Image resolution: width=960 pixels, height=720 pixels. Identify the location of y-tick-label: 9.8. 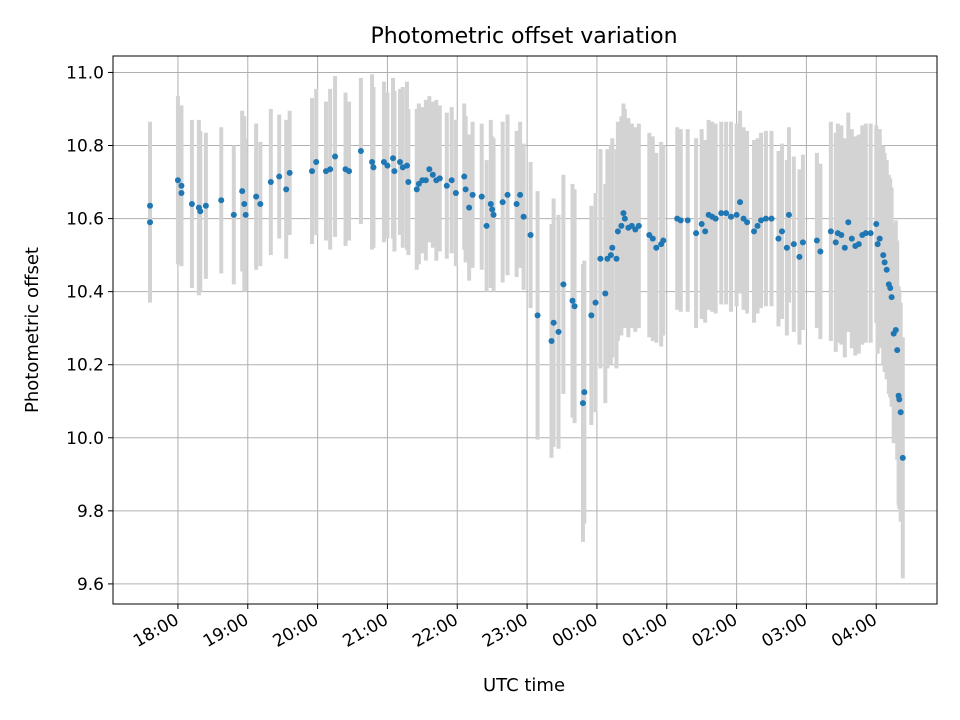
(90, 512).